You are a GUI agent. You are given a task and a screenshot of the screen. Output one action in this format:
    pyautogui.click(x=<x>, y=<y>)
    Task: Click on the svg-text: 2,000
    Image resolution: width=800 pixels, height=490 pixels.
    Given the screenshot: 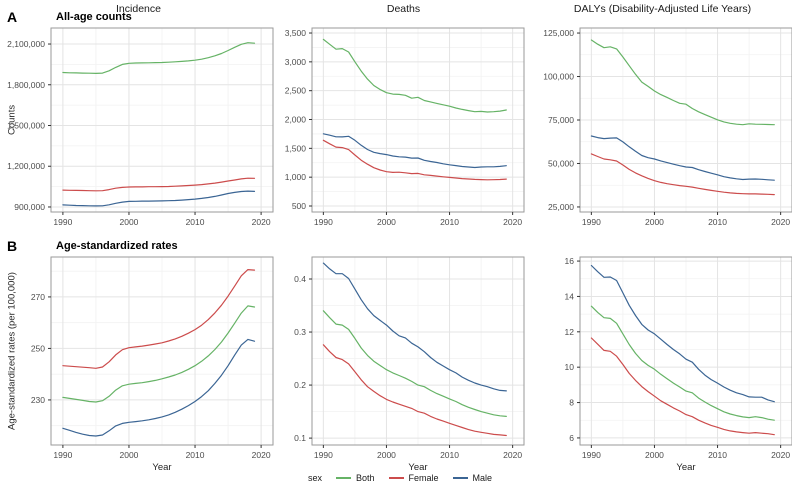 What is the action you would take?
    pyautogui.click(x=296, y=120)
    